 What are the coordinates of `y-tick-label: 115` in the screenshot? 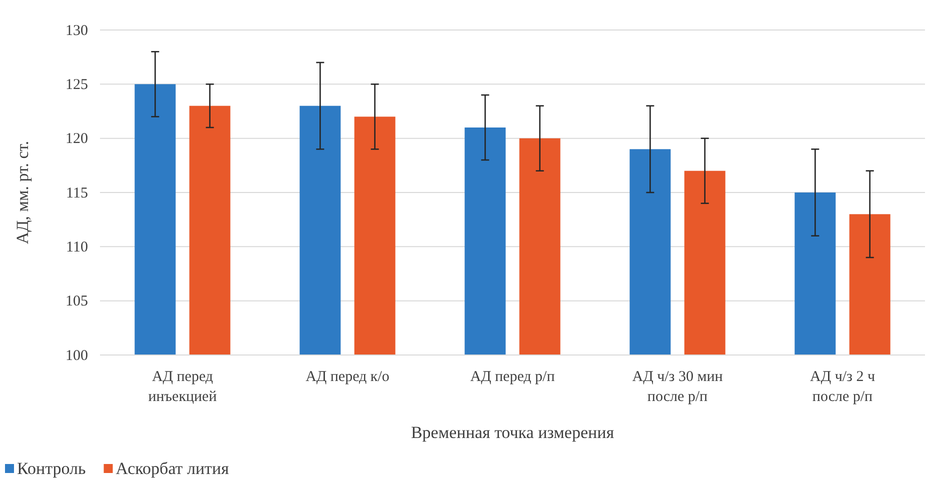 It's located at (77, 193).